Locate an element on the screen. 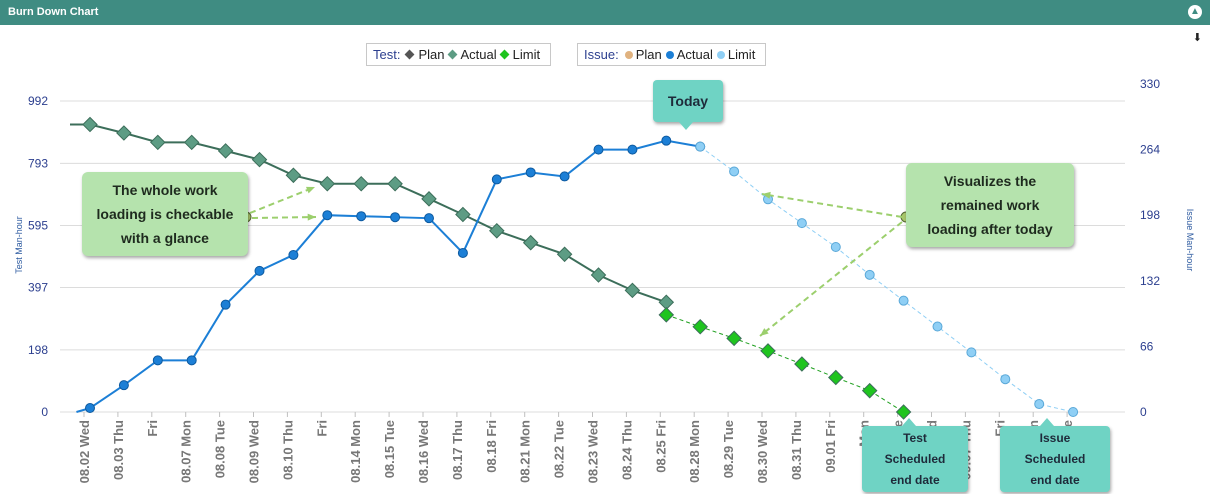 The image size is (1210, 494). arrow-right-upper-head is located at coordinates (766, 195).